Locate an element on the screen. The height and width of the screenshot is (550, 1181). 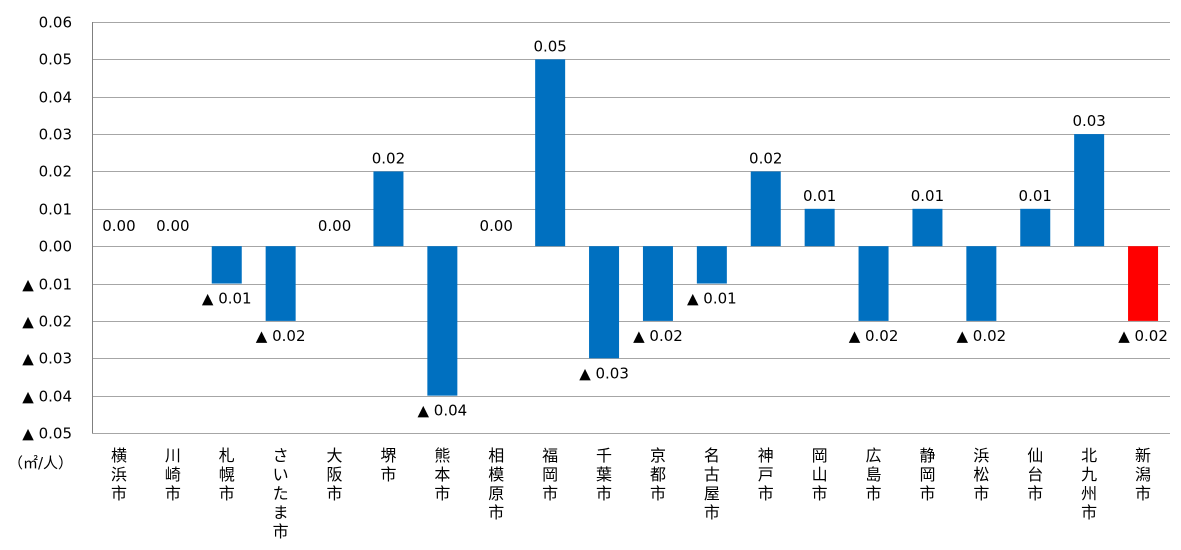
category-label: 広島市 is located at coordinates (874, 474).